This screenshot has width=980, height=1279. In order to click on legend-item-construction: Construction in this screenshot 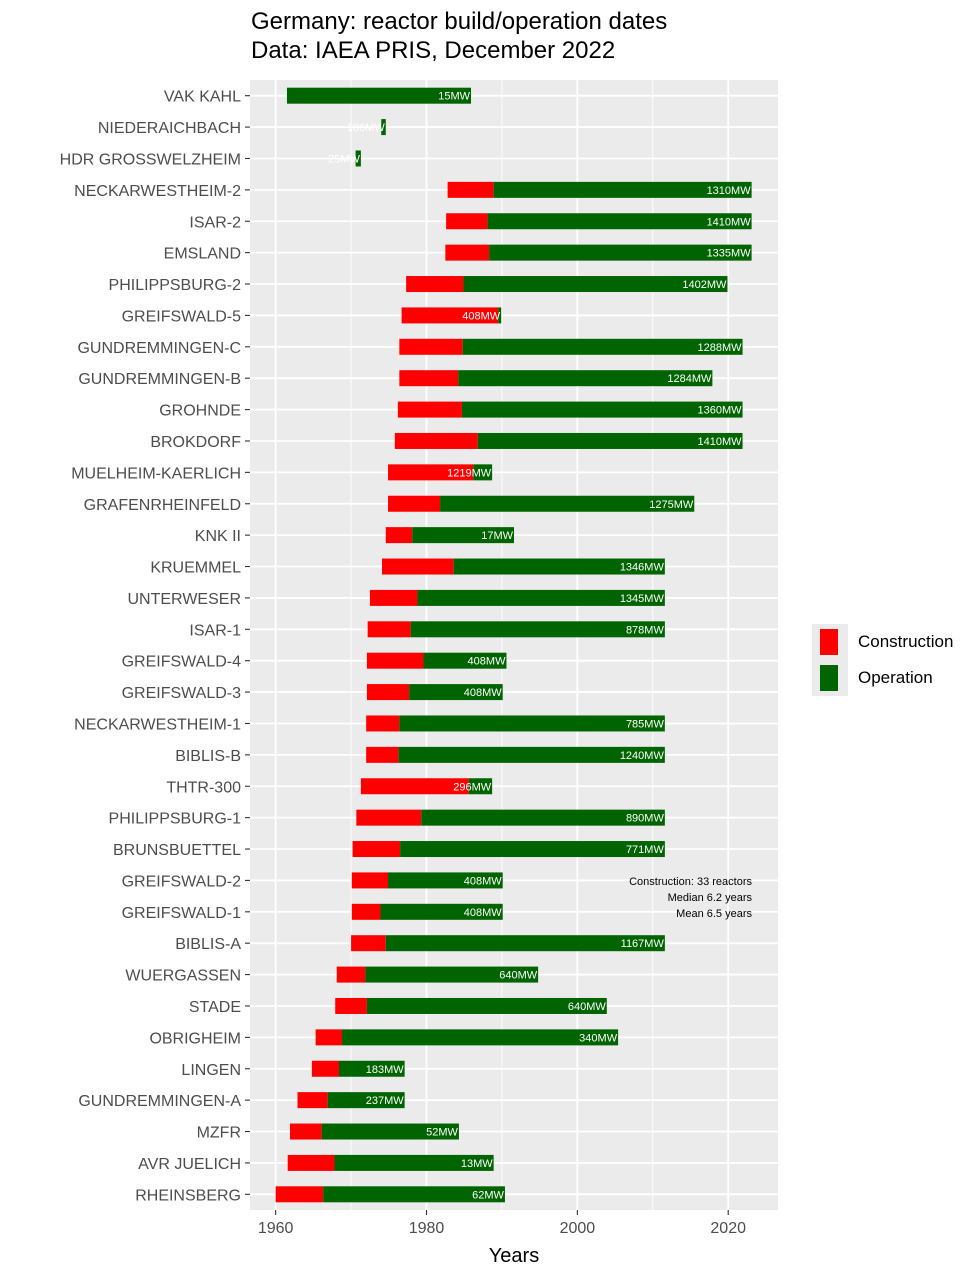, I will do `click(886, 642)`.